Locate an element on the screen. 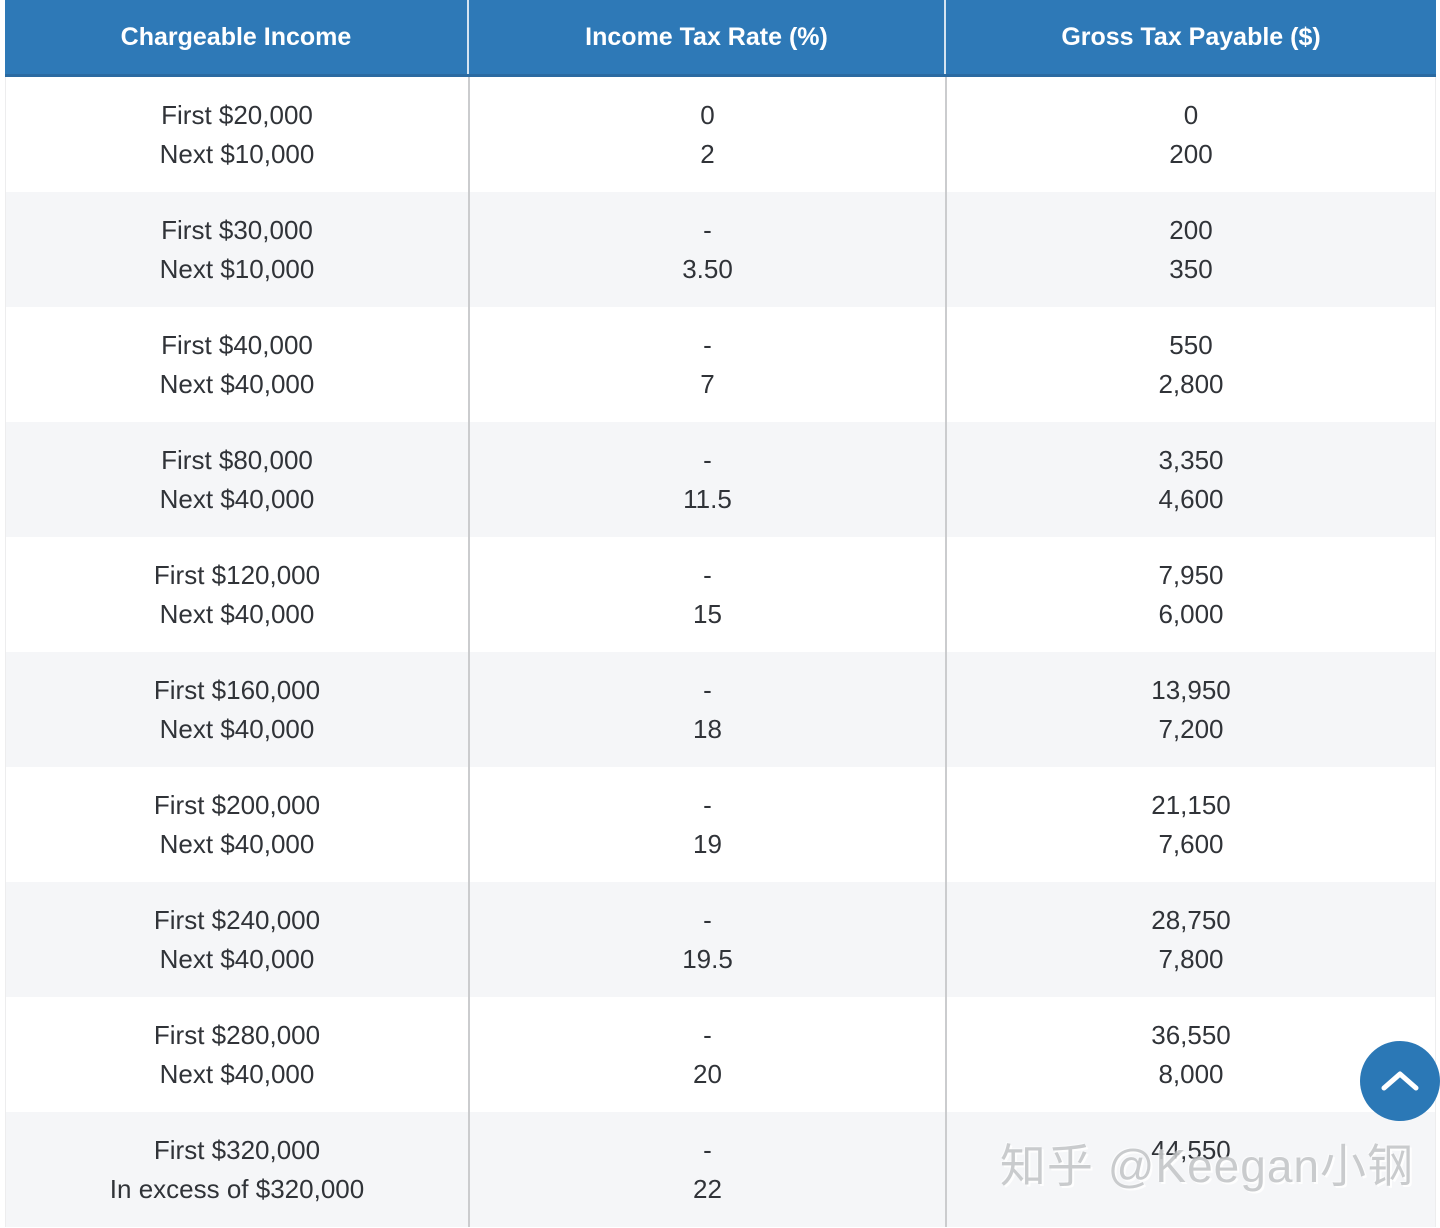  column-header-gross-tax-payable: Gross Tax Payable ($) is located at coordinates (1190, 37).